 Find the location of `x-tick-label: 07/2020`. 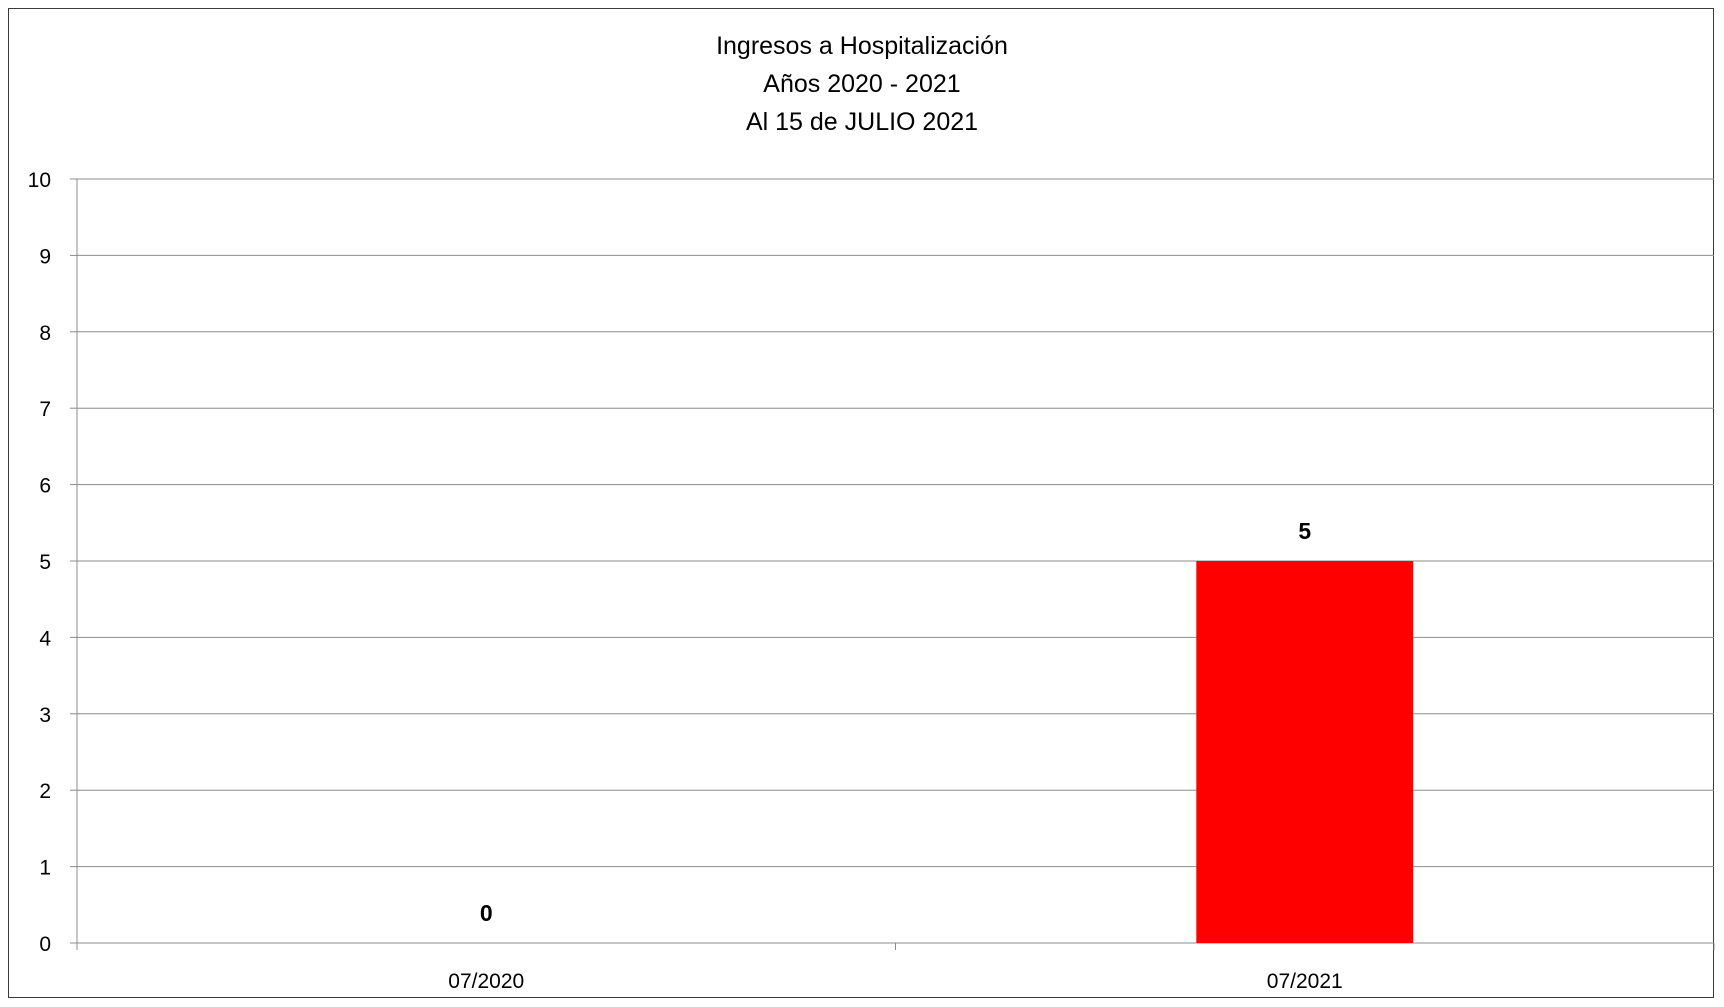

x-tick-label: 07/2020 is located at coordinates (486, 981).